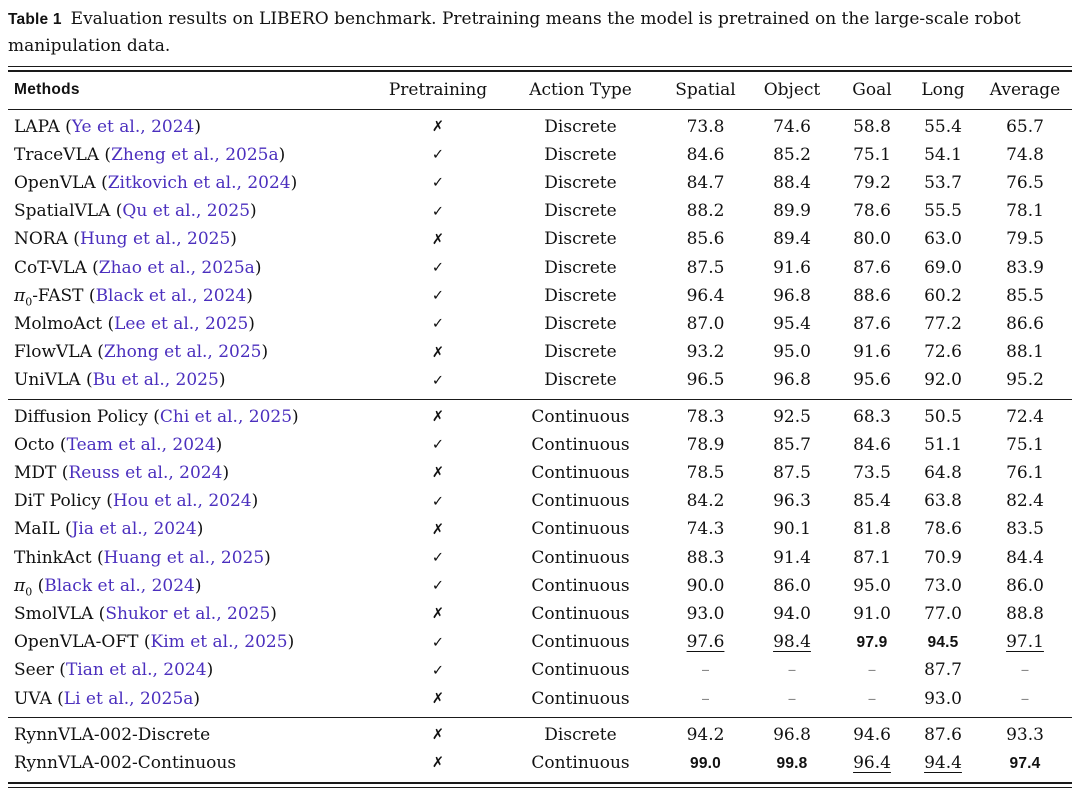  Describe the element at coordinates (184, 557) in the screenshot. I see `citation-link: Huang et al., 2025` at that location.